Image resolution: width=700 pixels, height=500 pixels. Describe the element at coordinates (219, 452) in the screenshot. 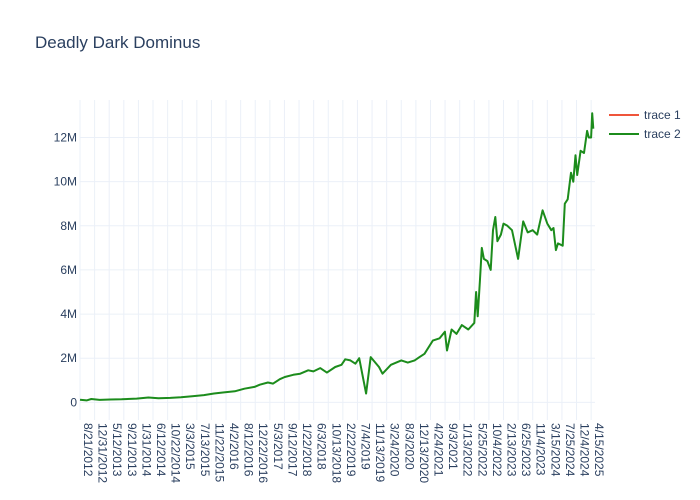

I see `x-tick-label: 11/22/2015` at that location.